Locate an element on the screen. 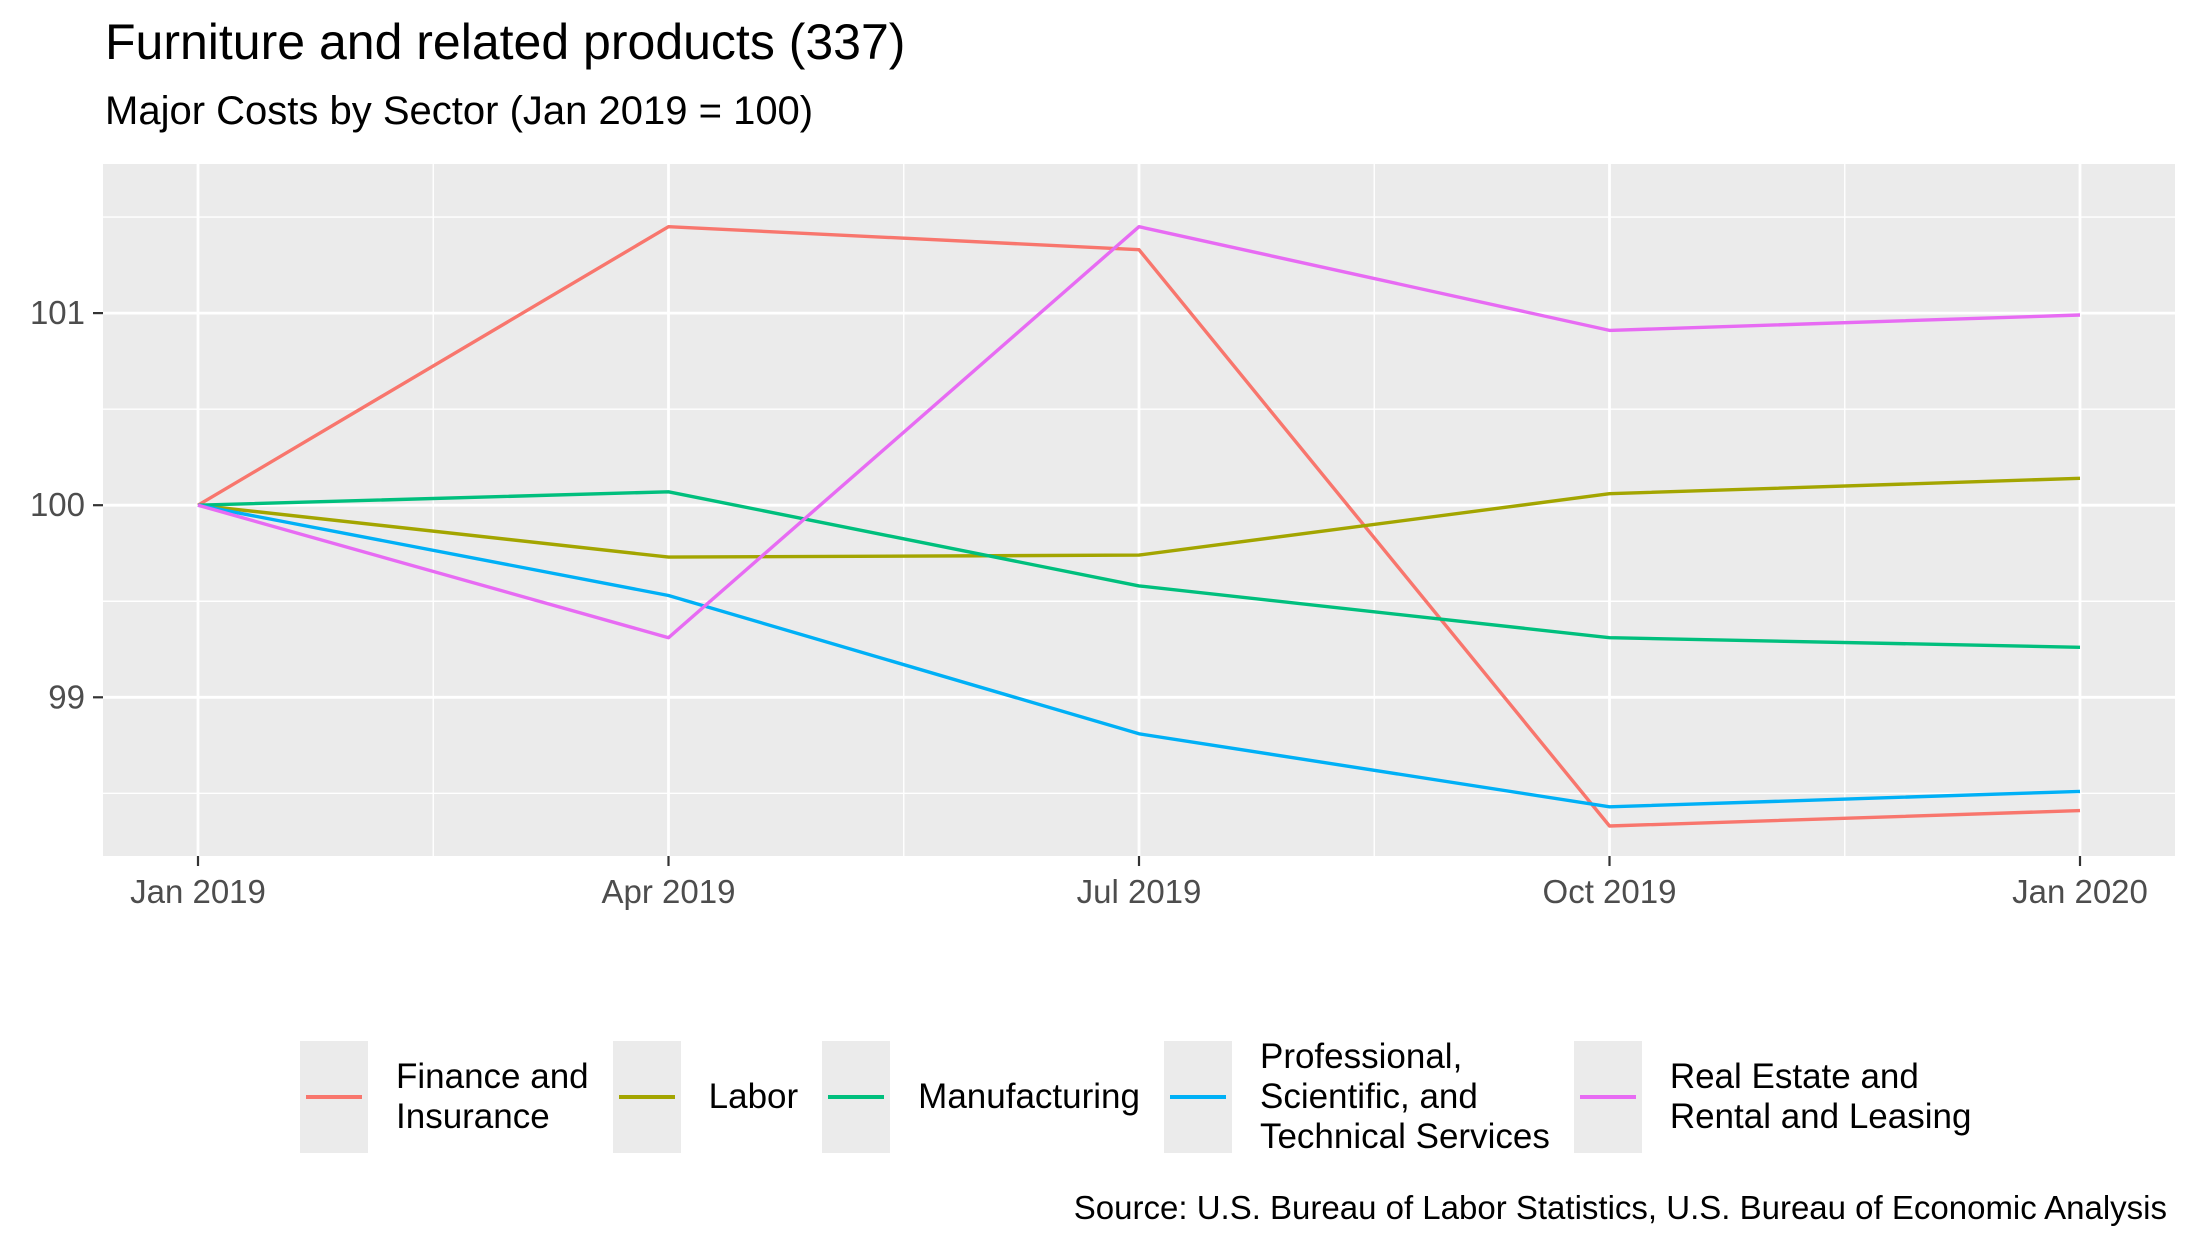  x-tick-label: Apr 2019 is located at coordinates (669, 891).